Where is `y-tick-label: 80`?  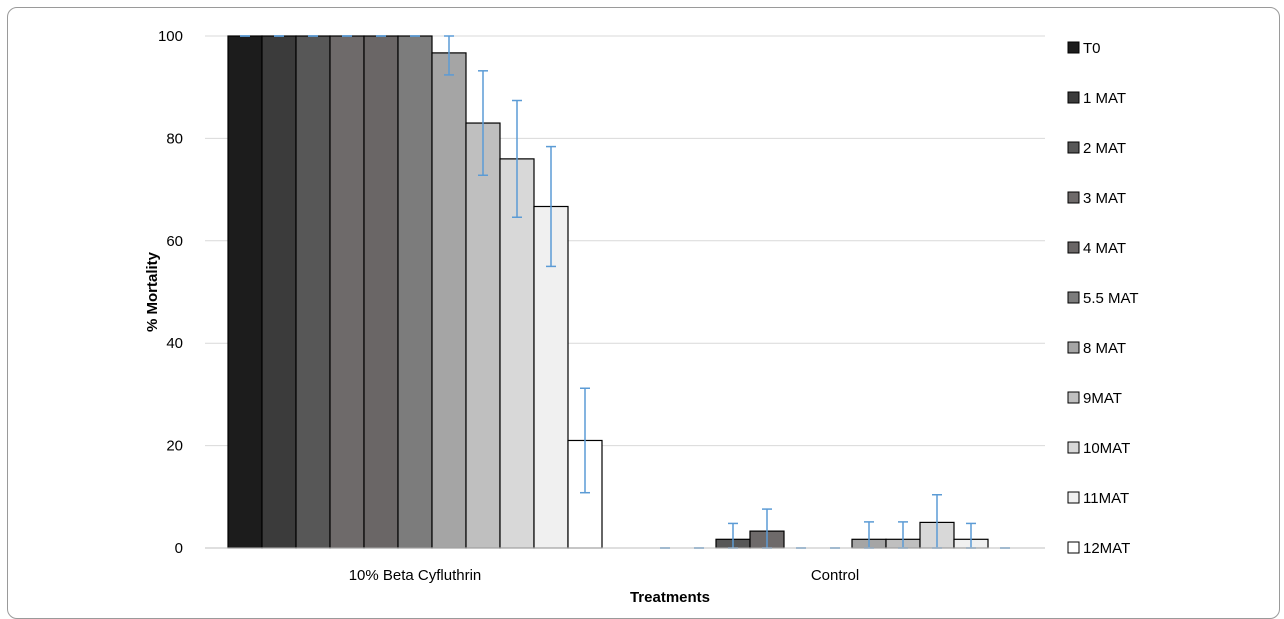
y-tick-label: 80 is located at coordinates (174, 138).